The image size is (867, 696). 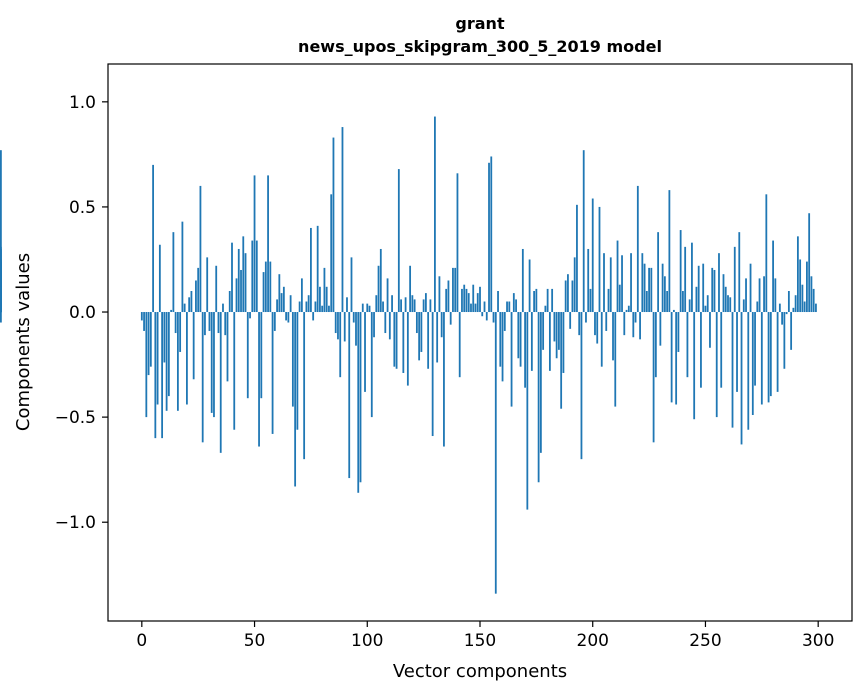 What do you see at coordinates (818, 641) in the screenshot?
I see `x-tick-label: 300` at bounding box center [818, 641].